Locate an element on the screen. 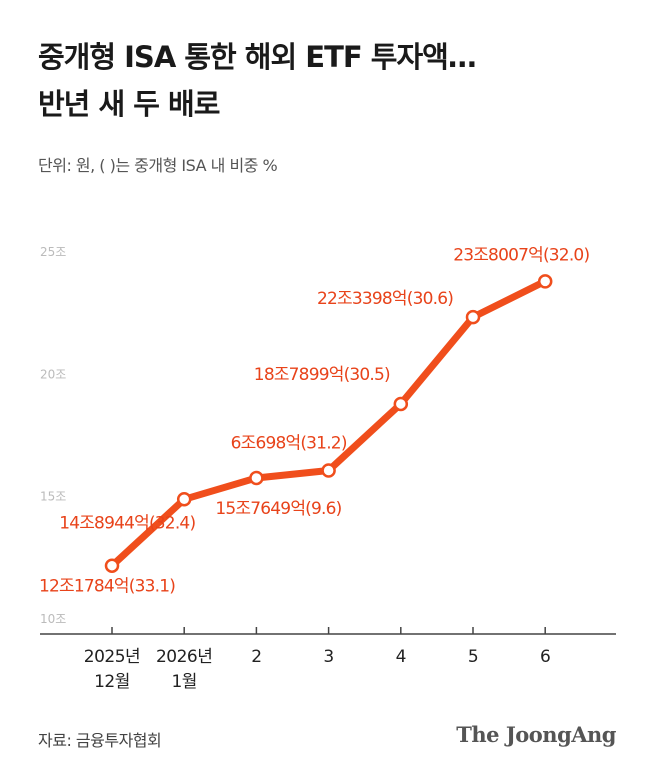 The width and height of the screenshot is (658, 774). x-tick-label-0-1: 12월 is located at coordinates (112, 682).